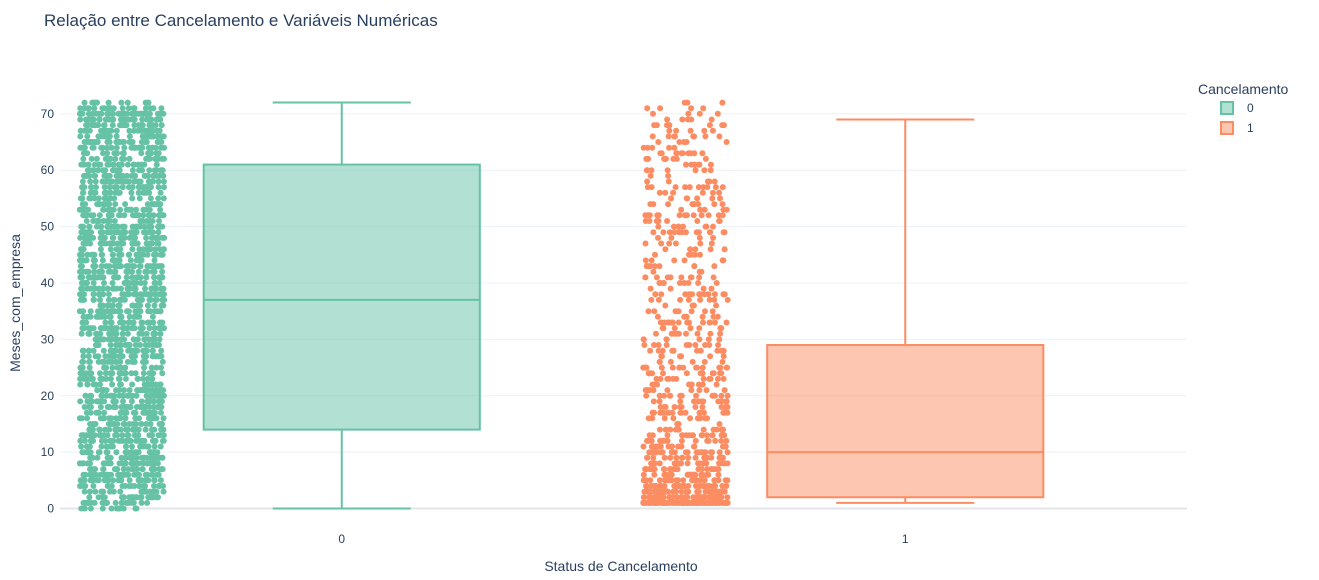  I want to click on y-tick-label: 60, so click(48, 170).